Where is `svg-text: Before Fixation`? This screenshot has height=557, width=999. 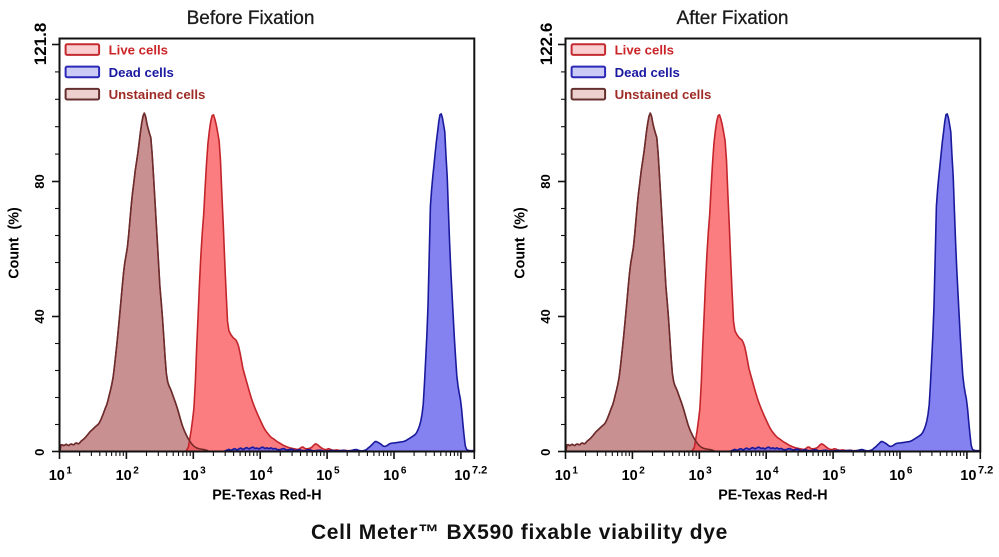
svg-text: Before Fixation is located at coordinates (251, 18).